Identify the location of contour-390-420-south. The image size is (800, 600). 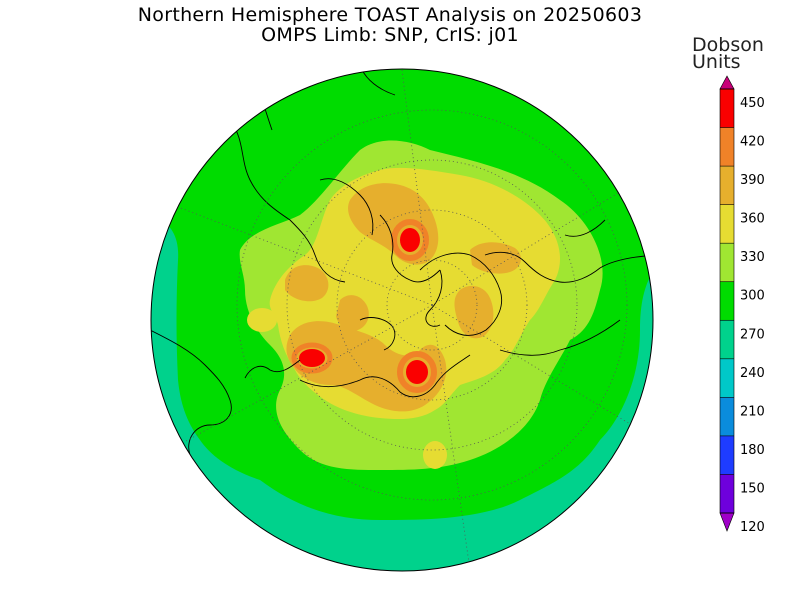
(417, 372).